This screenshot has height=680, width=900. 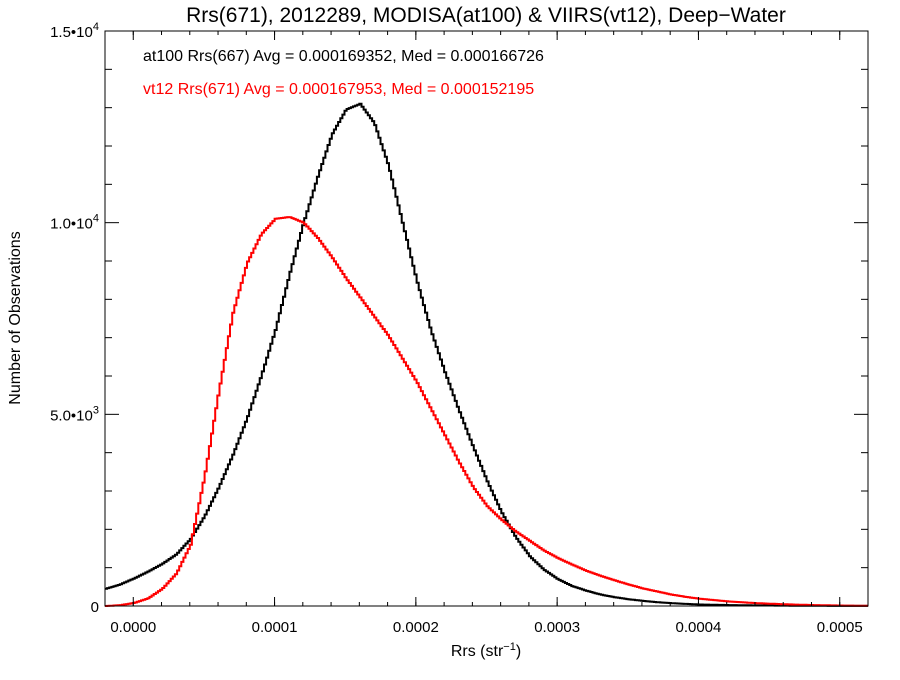 What do you see at coordinates (74, 223) in the screenshot?
I see `y-tick-label: 1.0•104` at bounding box center [74, 223].